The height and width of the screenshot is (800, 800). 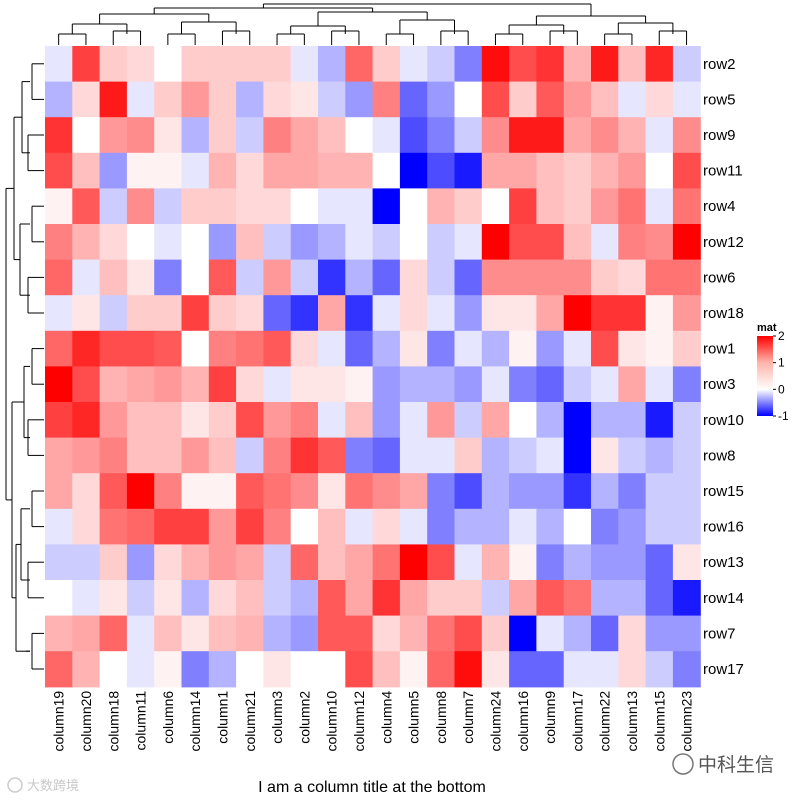 What do you see at coordinates (719, 99) in the screenshot?
I see `row-label: row5` at bounding box center [719, 99].